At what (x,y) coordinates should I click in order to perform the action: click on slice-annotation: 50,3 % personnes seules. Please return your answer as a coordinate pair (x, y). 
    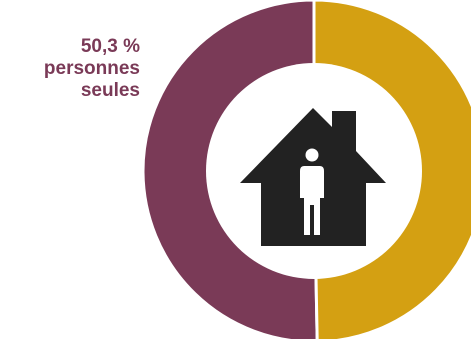
    Looking at the image, I should click on (70, 69).